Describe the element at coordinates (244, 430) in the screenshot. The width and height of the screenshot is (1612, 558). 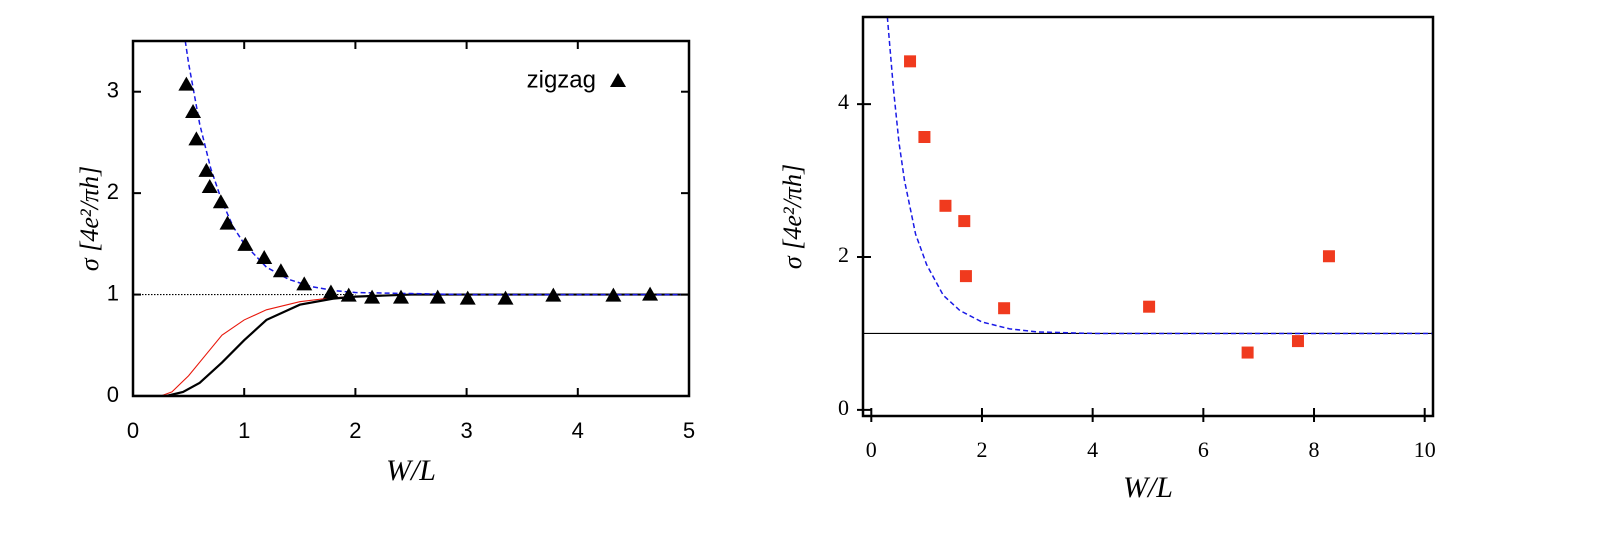
I see `x-tick-label: 1` at that location.